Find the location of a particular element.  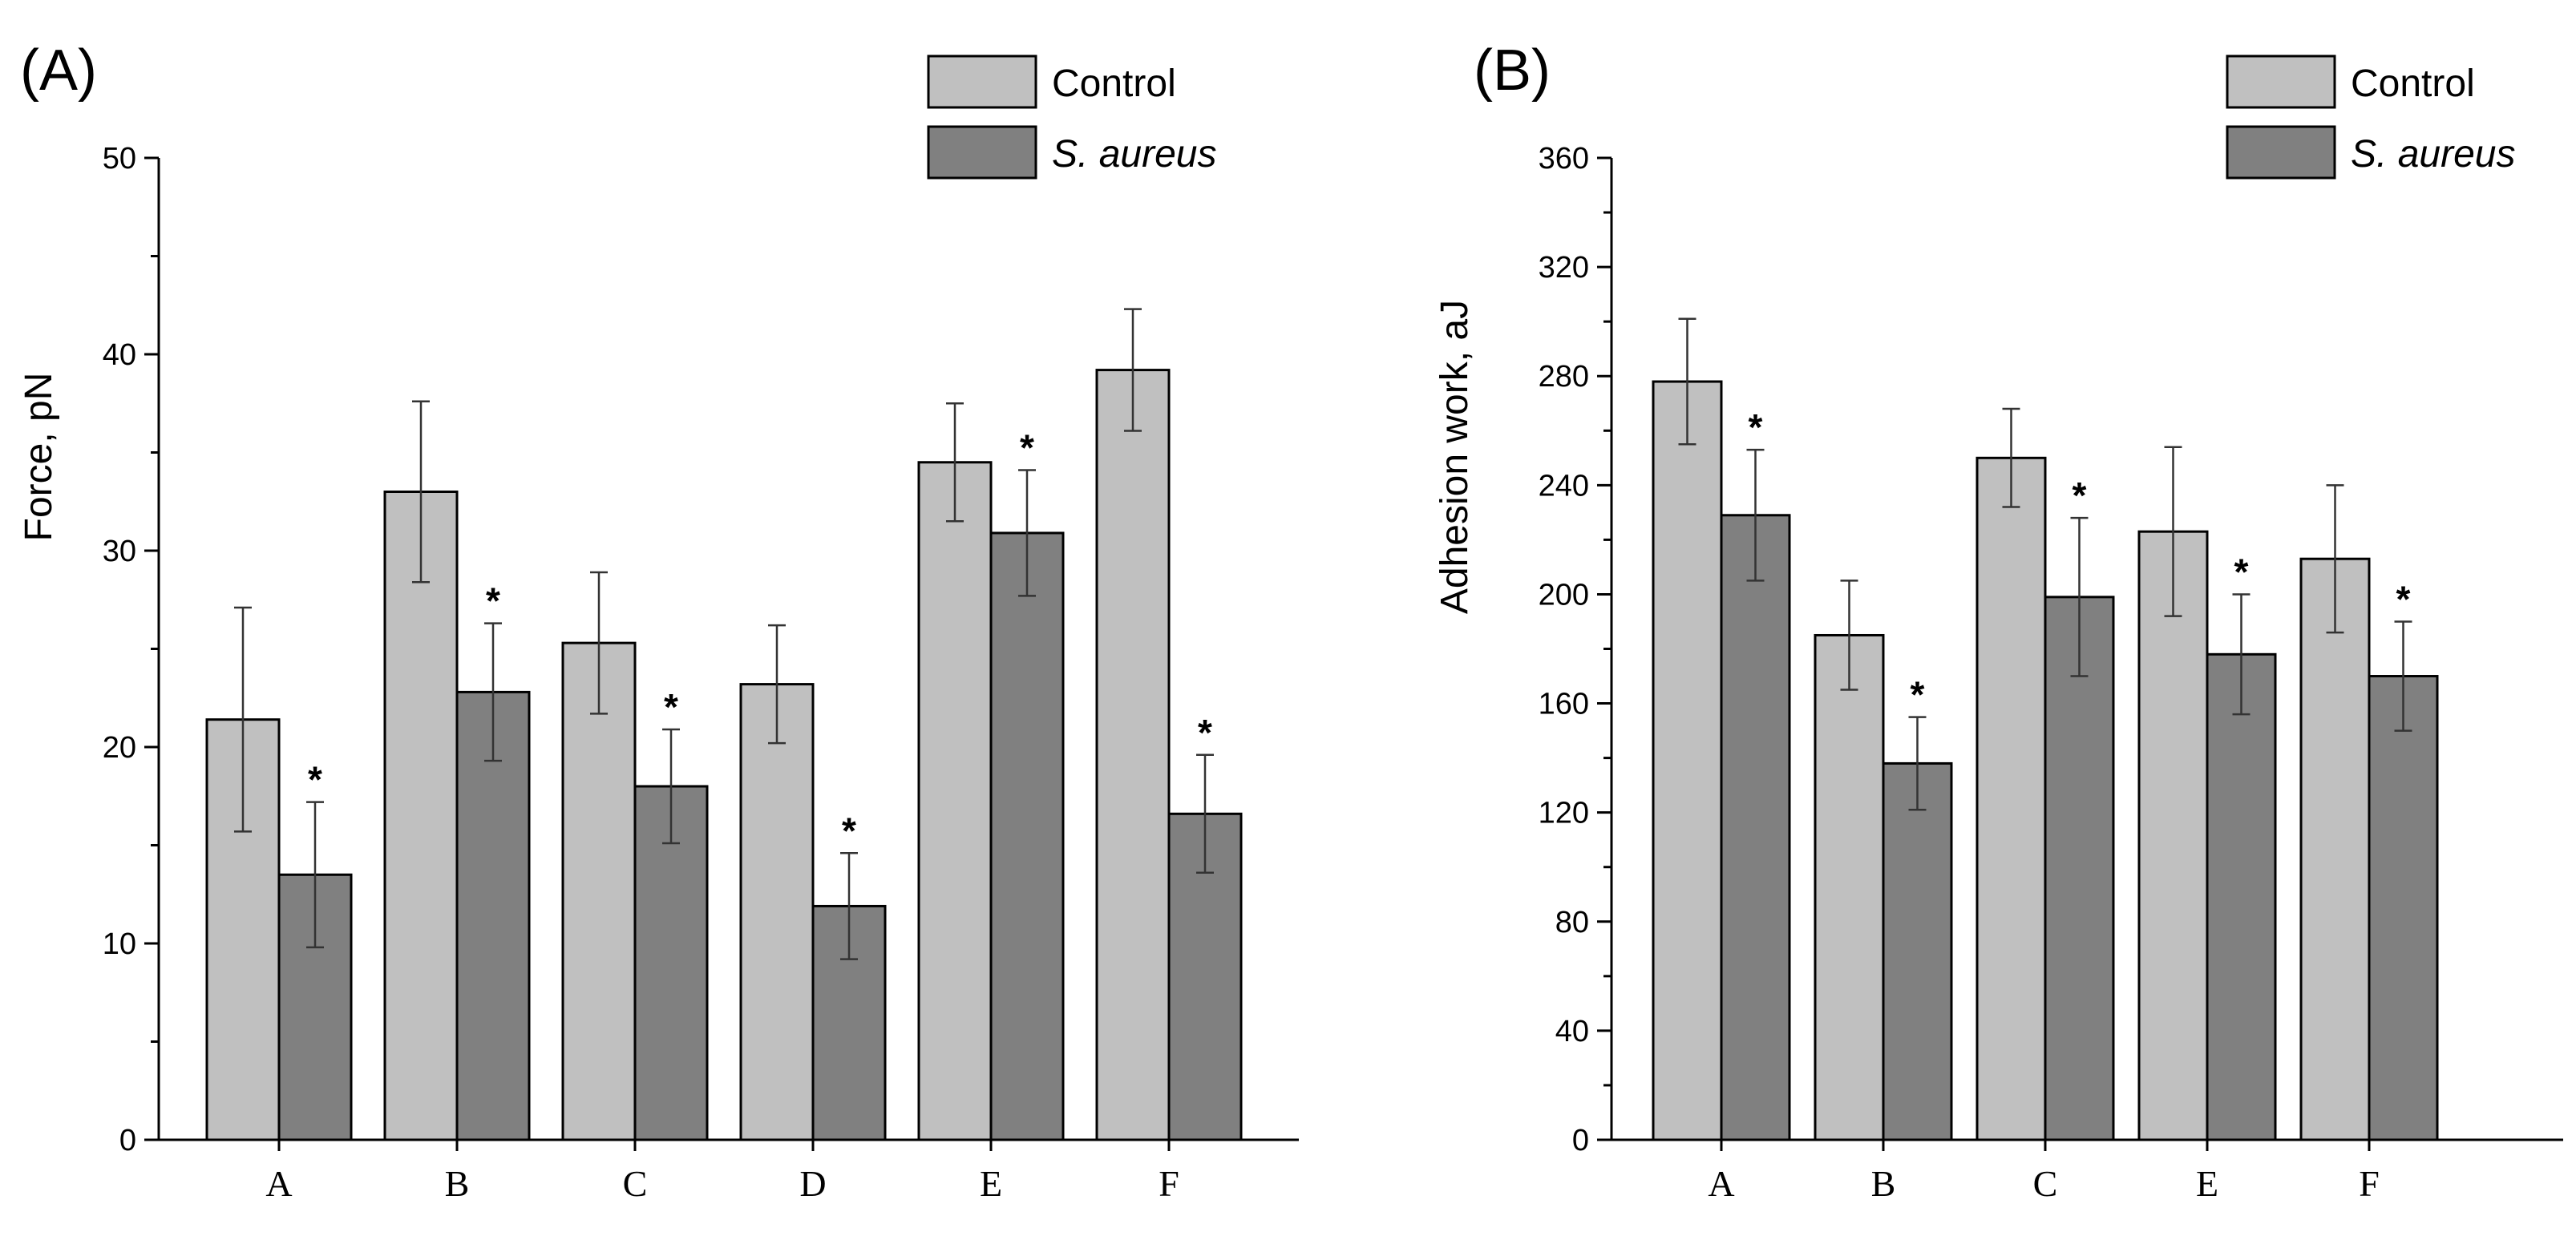

legend-swatch-treated-b is located at coordinates (2281, 152).